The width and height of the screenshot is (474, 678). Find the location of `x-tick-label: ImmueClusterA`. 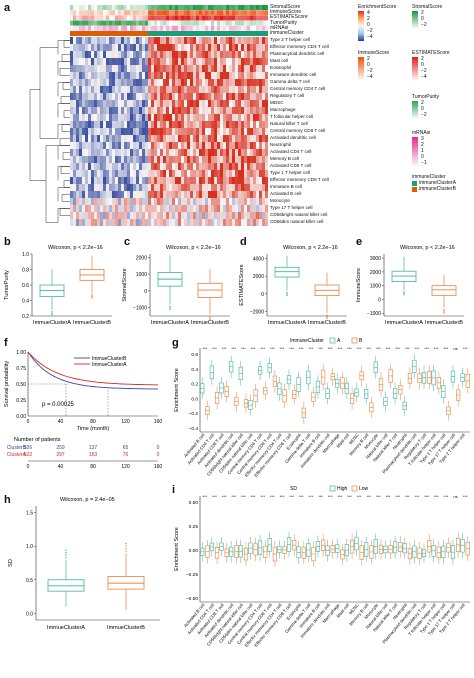

x-tick-label: ImmueClusterA is located at coordinates (66, 628).